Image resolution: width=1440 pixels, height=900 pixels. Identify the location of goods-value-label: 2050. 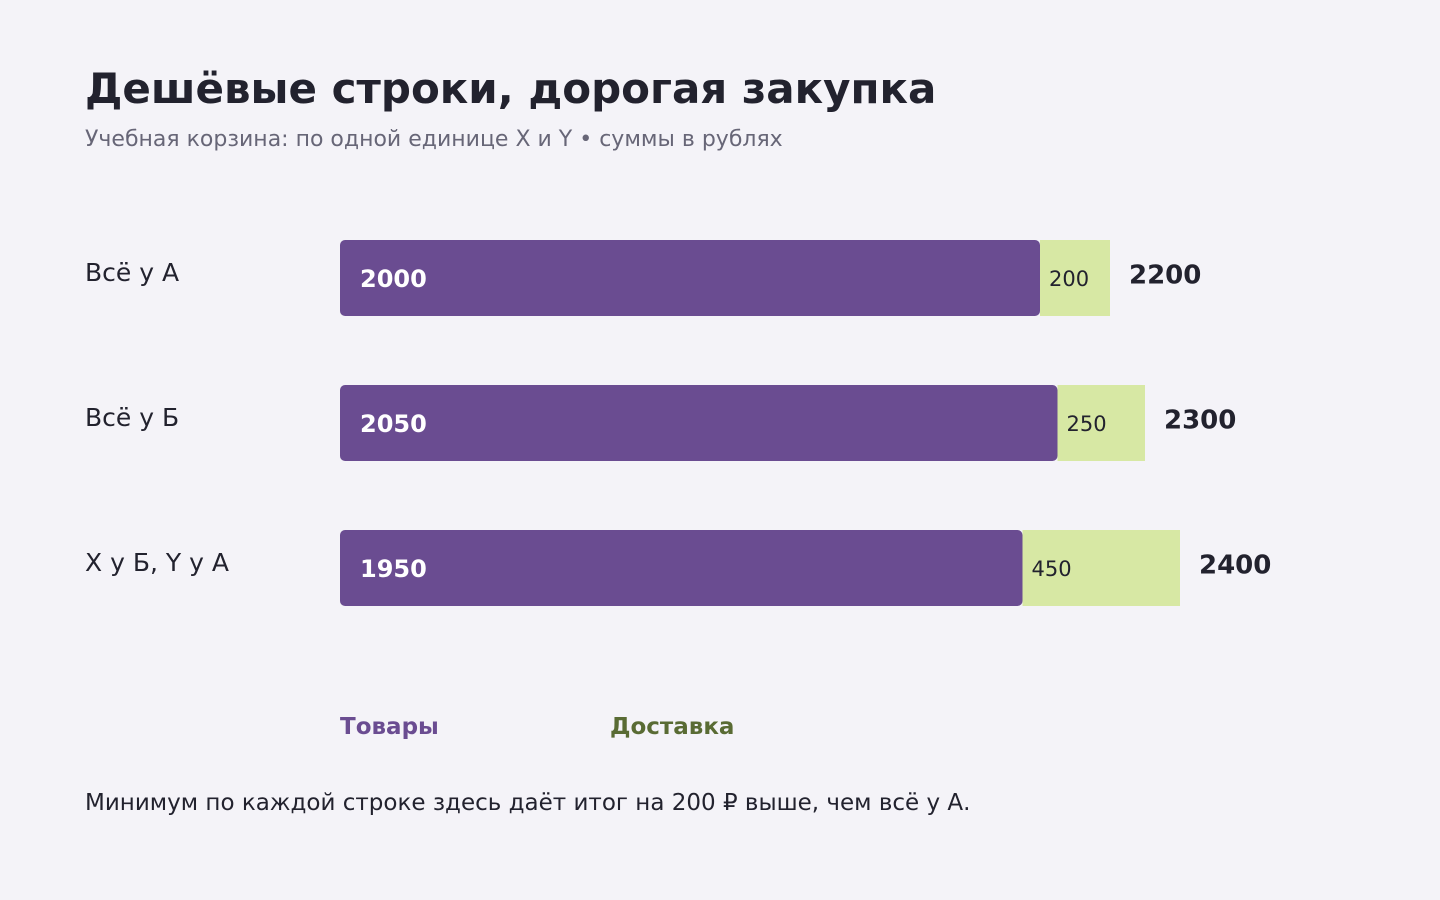
(393, 424).